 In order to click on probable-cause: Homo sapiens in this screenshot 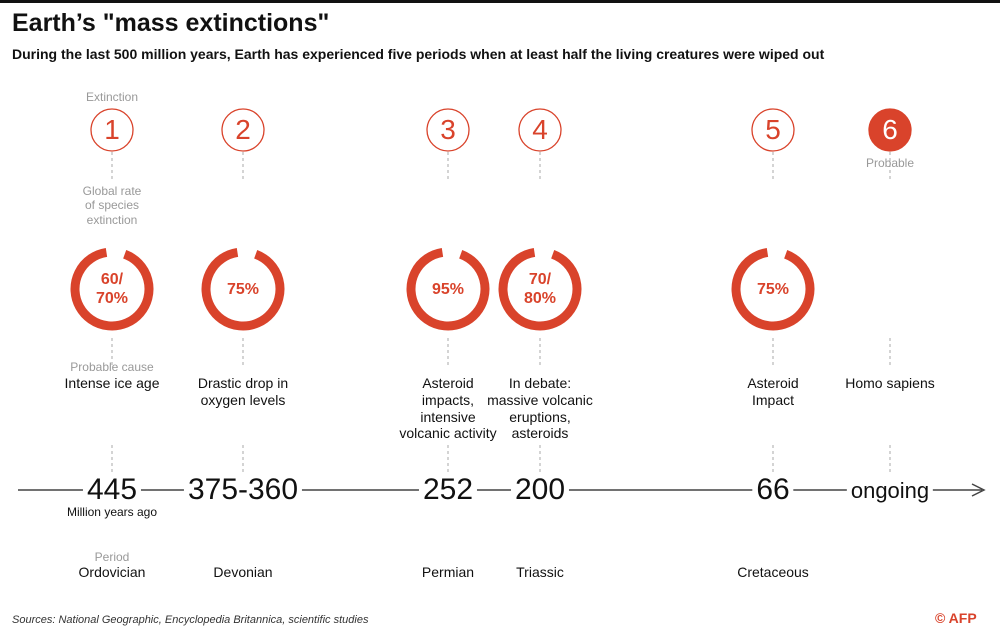, I will do `click(890, 383)`.